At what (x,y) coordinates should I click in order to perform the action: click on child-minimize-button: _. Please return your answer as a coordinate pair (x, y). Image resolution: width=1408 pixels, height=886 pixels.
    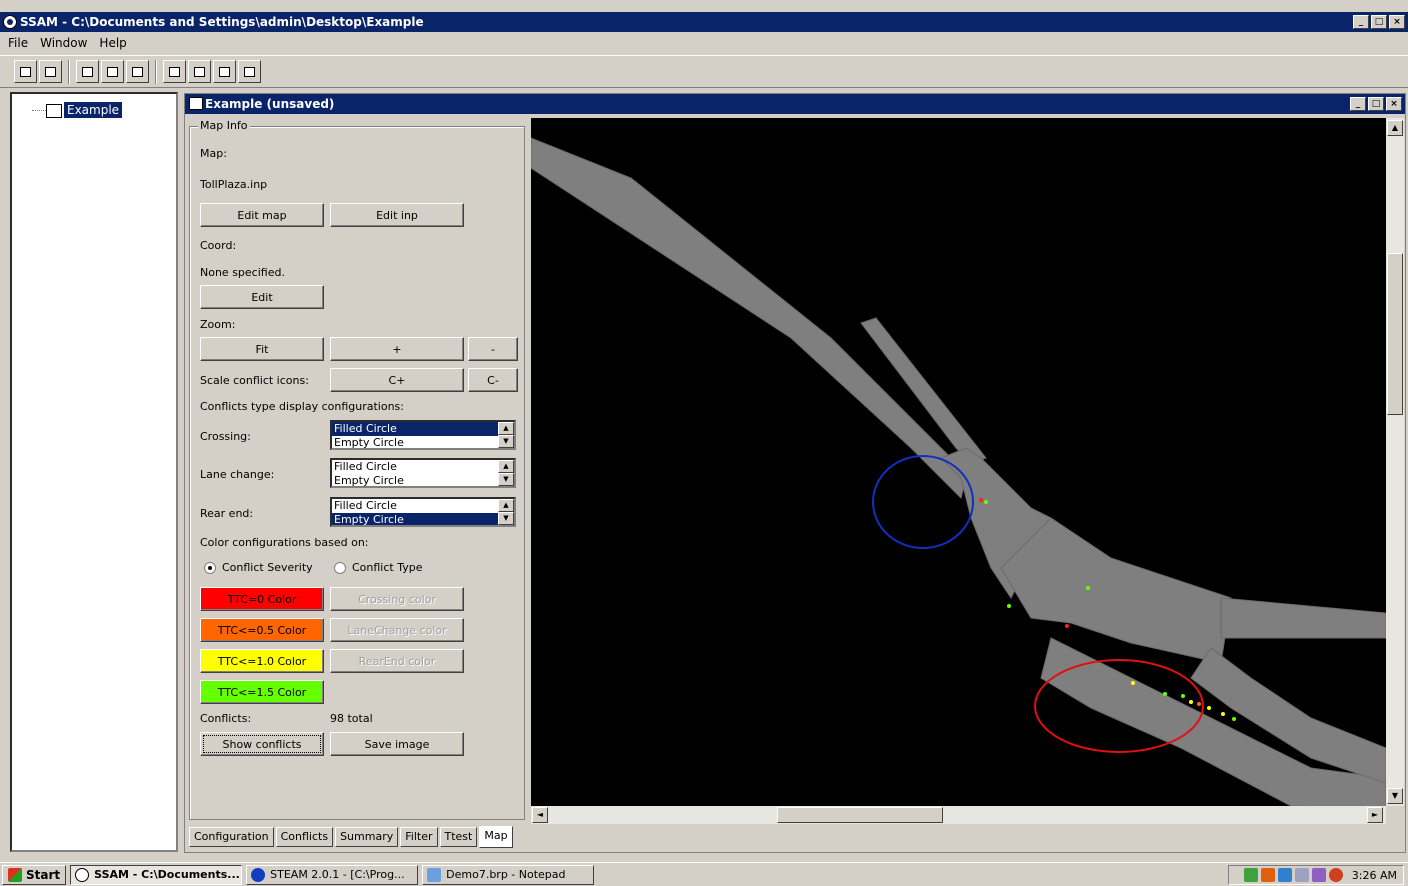
    Looking at the image, I should click on (1358, 104).